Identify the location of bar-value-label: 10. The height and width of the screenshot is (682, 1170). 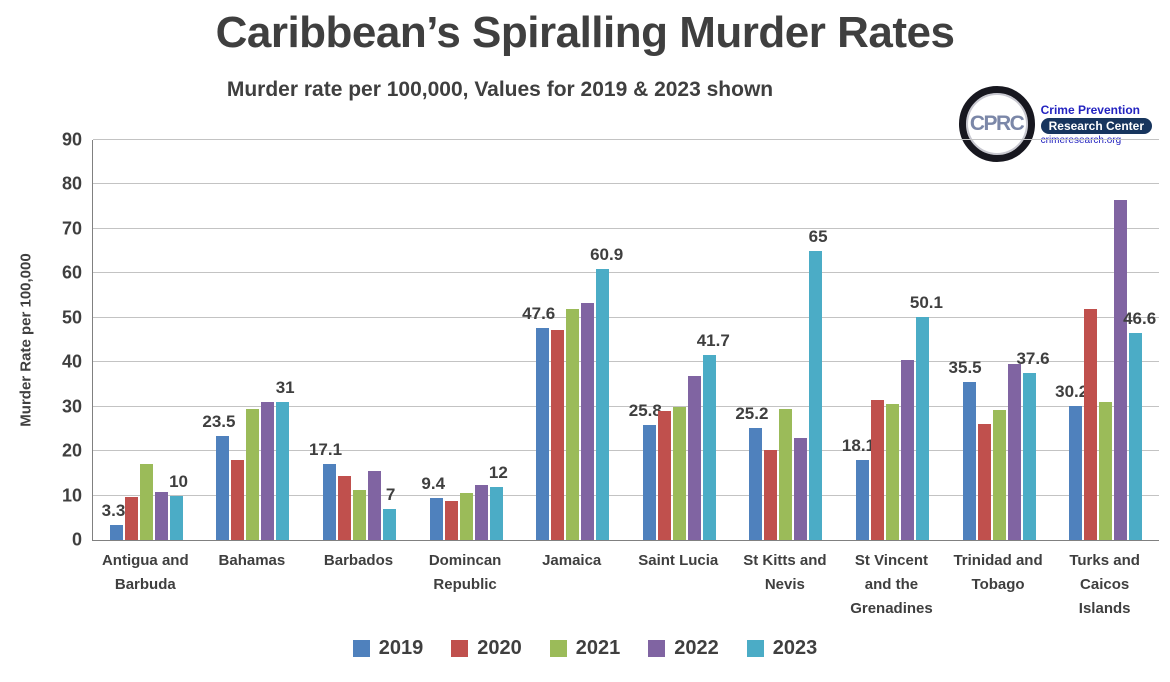
(179, 481).